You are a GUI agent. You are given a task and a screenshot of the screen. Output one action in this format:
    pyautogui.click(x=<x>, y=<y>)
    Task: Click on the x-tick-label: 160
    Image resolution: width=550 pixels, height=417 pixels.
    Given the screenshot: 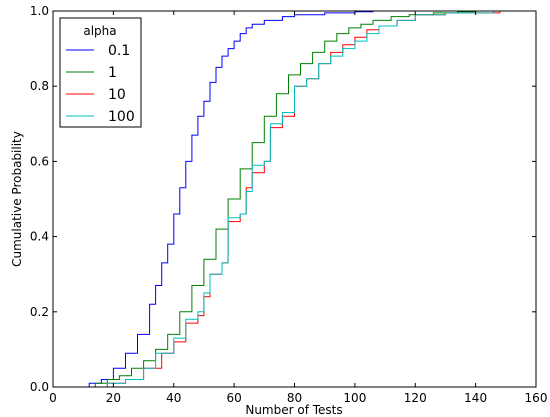 What is the action you would take?
    pyautogui.click(x=536, y=398)
    